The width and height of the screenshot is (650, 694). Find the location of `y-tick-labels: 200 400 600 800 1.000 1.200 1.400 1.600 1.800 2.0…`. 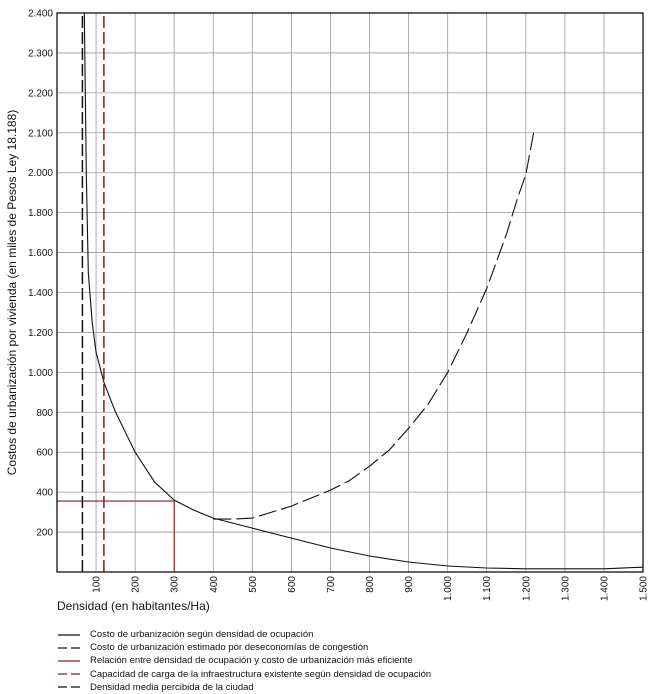

y-tick-labels: 200 400 600 800 1.000 1.200 1.400 1.600 1.800 2.0… is located at coordinates (40, 274).